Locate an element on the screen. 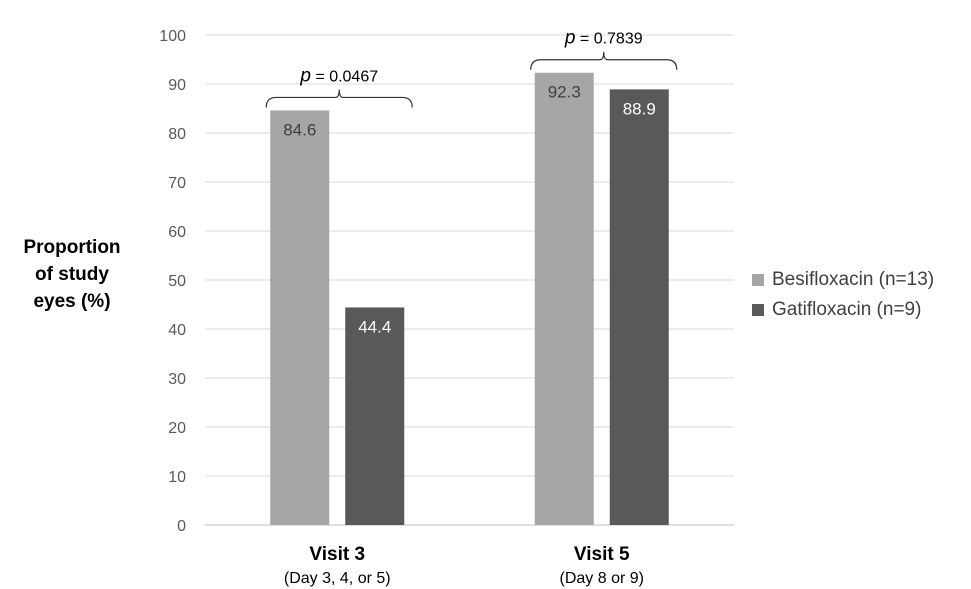 This screenshot has height=589, width=971. y-tick-label: 30 is located at coordinates (177, 379).